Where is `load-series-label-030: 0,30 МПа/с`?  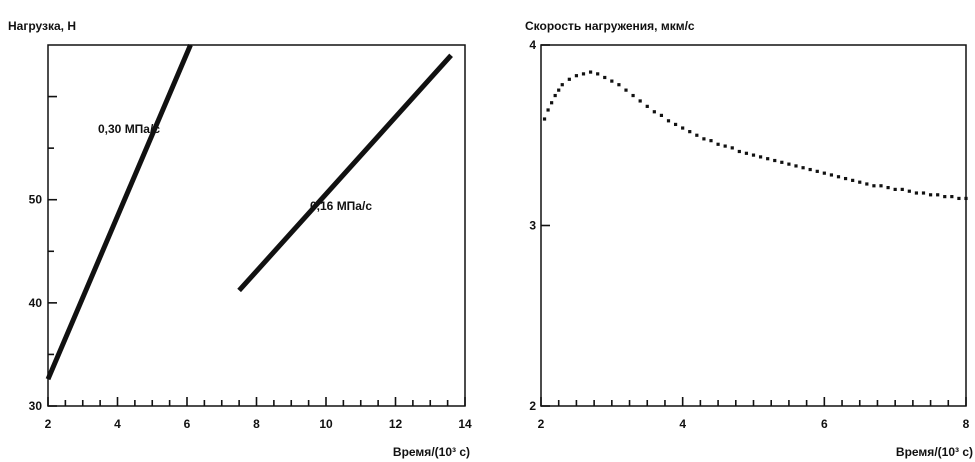
load-series-label-030: 0,30 МПа/с is located at coordinates (129, 129).